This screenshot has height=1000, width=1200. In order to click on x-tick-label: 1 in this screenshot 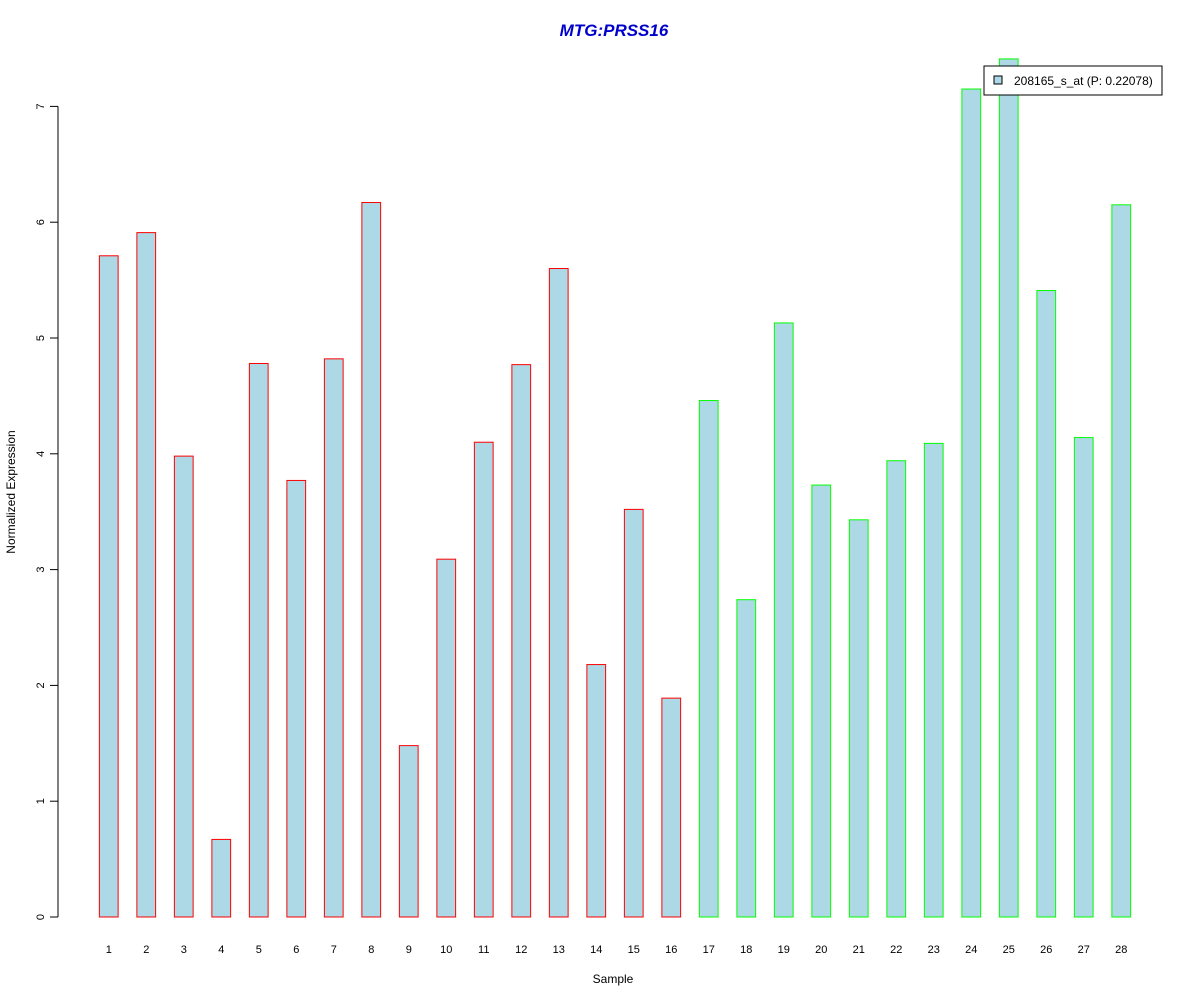, I will do `click(109, 950)`.